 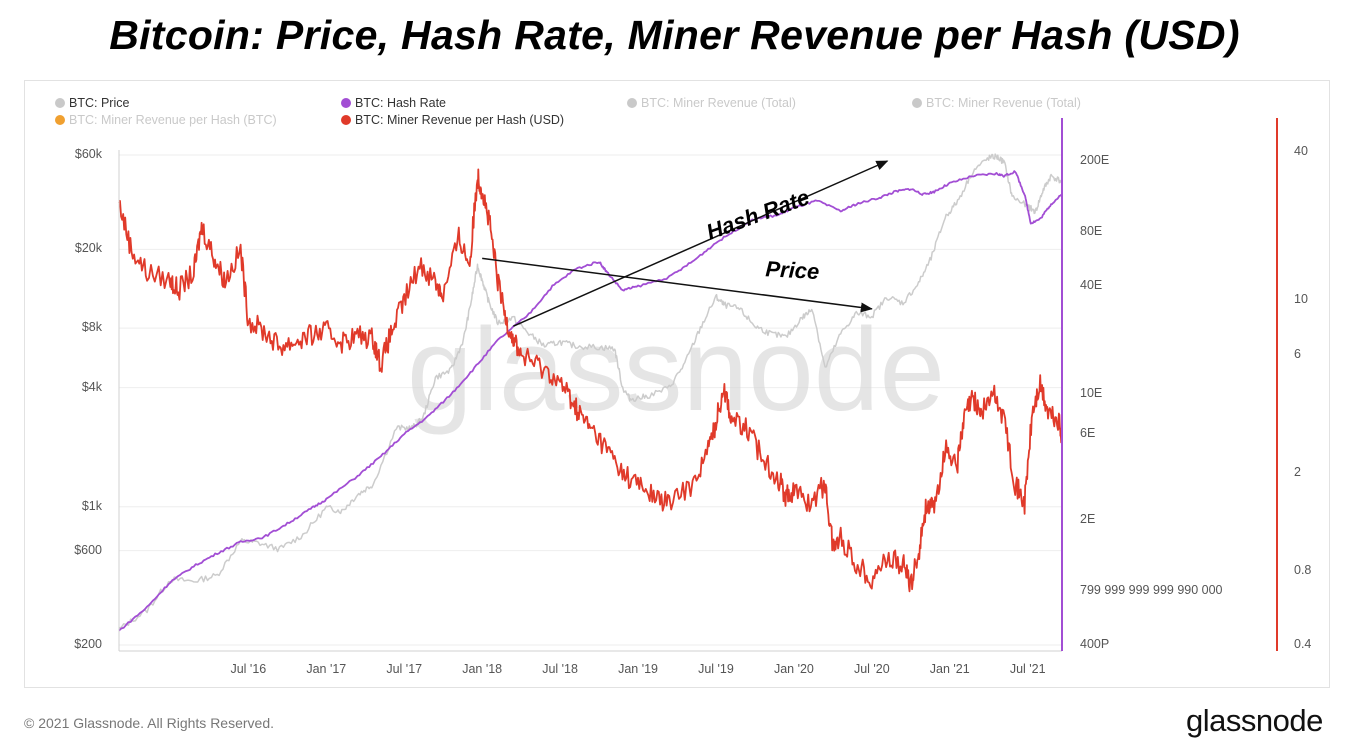 I want to click on legend-item-revenue-per-hash-usd: BTC: Miner Revenue per Hash (USD), so click(x=452, y=120).